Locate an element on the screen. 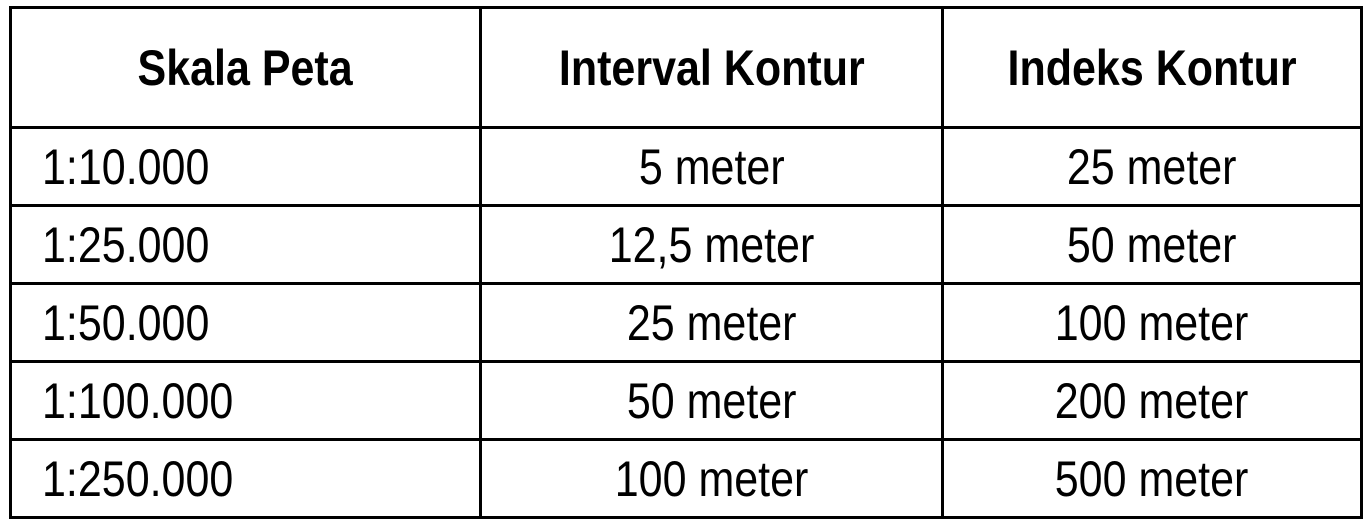  cell-interval-kontur: 25 meter is located at coordinates (711, 322).